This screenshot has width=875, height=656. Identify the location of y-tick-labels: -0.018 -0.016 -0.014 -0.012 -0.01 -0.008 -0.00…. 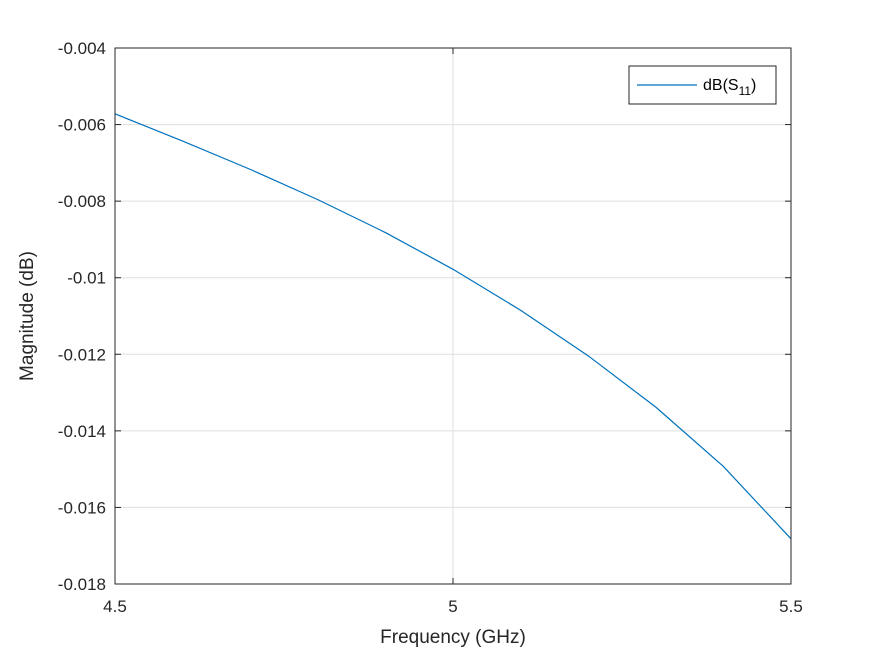
(82, 316).